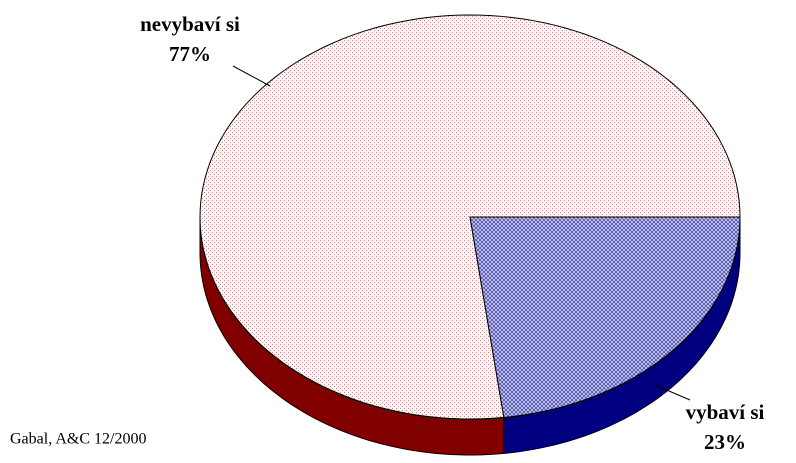  Describe the element at coordinates (725, 442) in the screenshot. I see `slice-value-label: 23%` at that location.